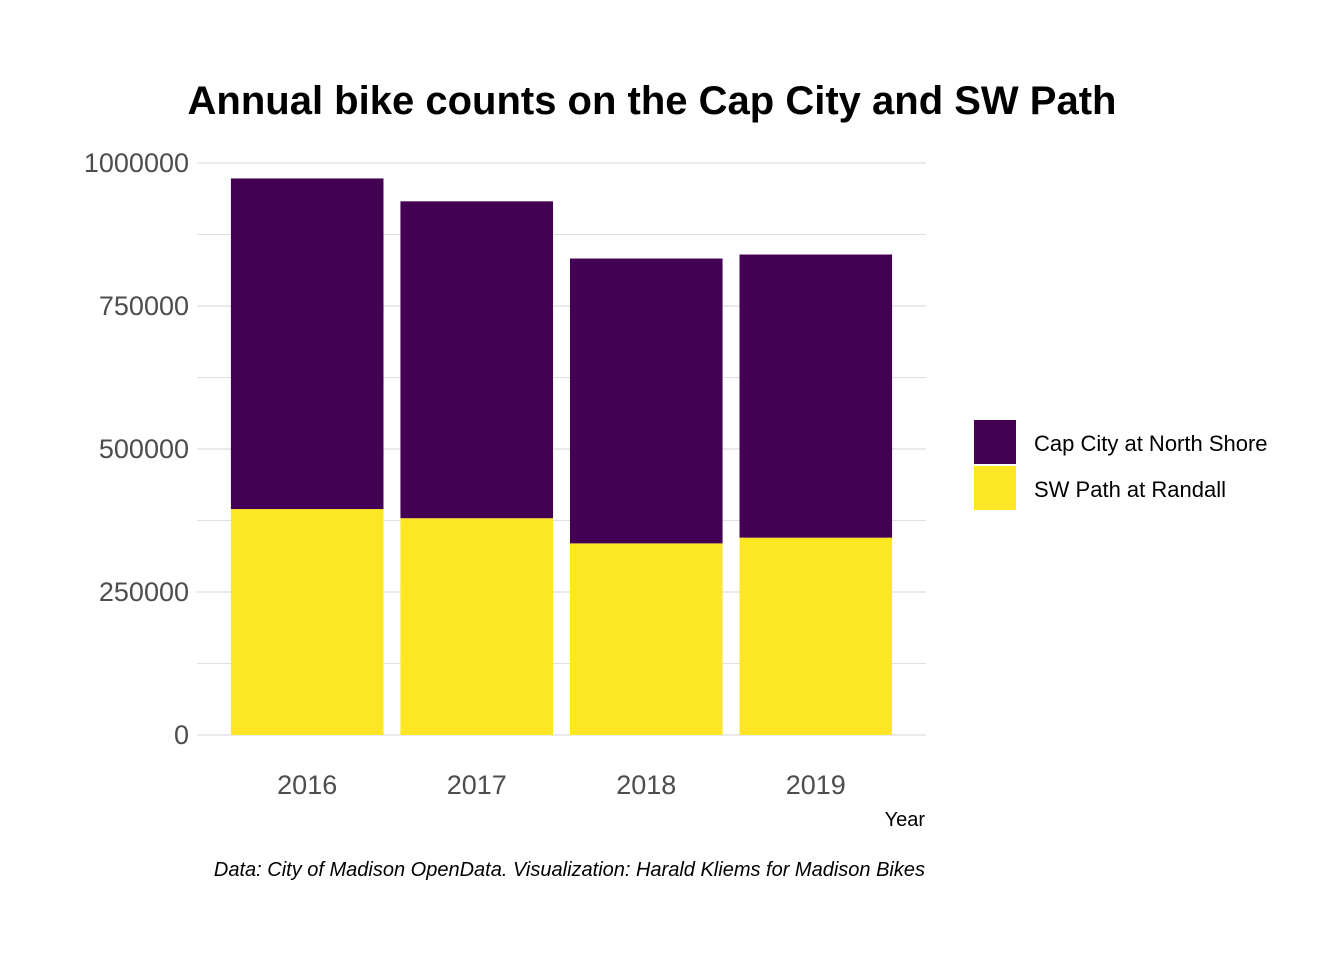  What do you see at coordinates (816, 785) in the screenshot?
I see `x-tick-label: 2019` at bounding box center [816, 785].